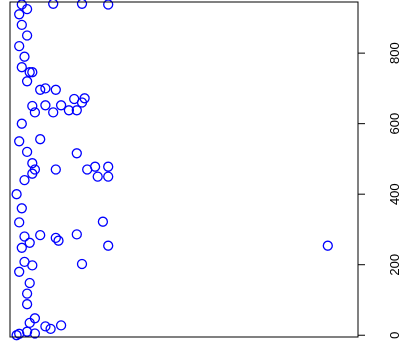 This screenshot has height=342, width=406. What do you see at coordinates (394, 335) in the screenshot?
I see `y-tick-label: 0` at bounding box center [394, 335].